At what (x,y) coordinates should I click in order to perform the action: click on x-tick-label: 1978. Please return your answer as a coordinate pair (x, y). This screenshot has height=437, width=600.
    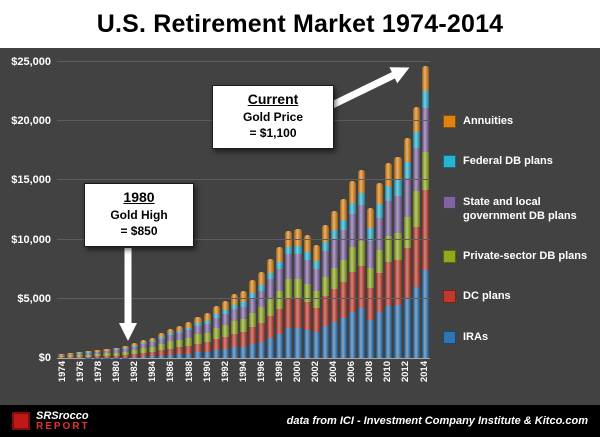
    Looking at the image, I should click on (99, 372).